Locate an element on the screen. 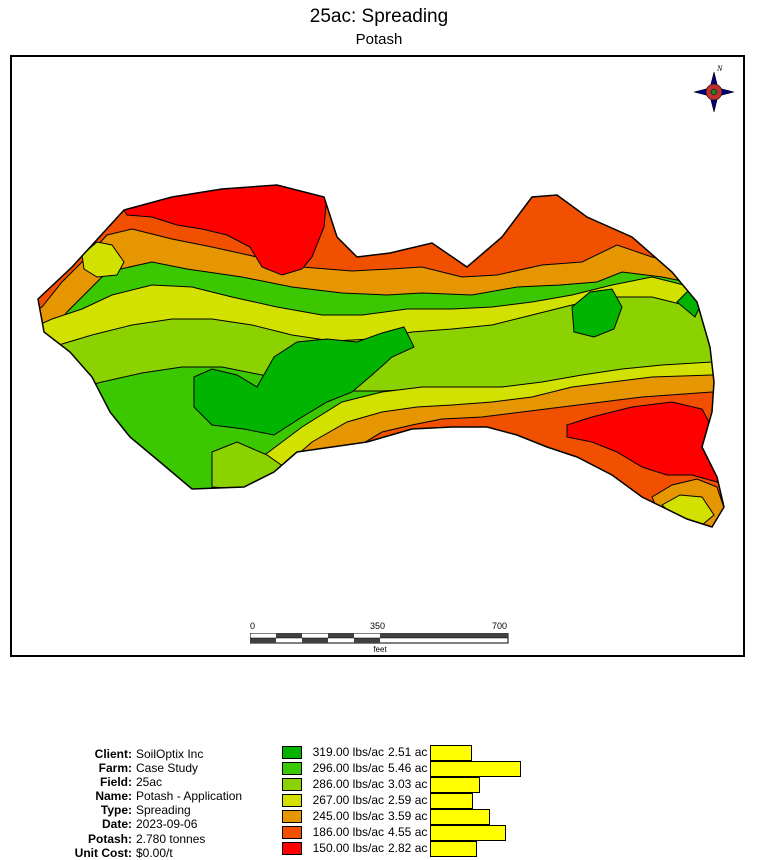 This screenshot has width=758, height=860. legend-area: 2.59 ac is located at coordinates (408, 800).